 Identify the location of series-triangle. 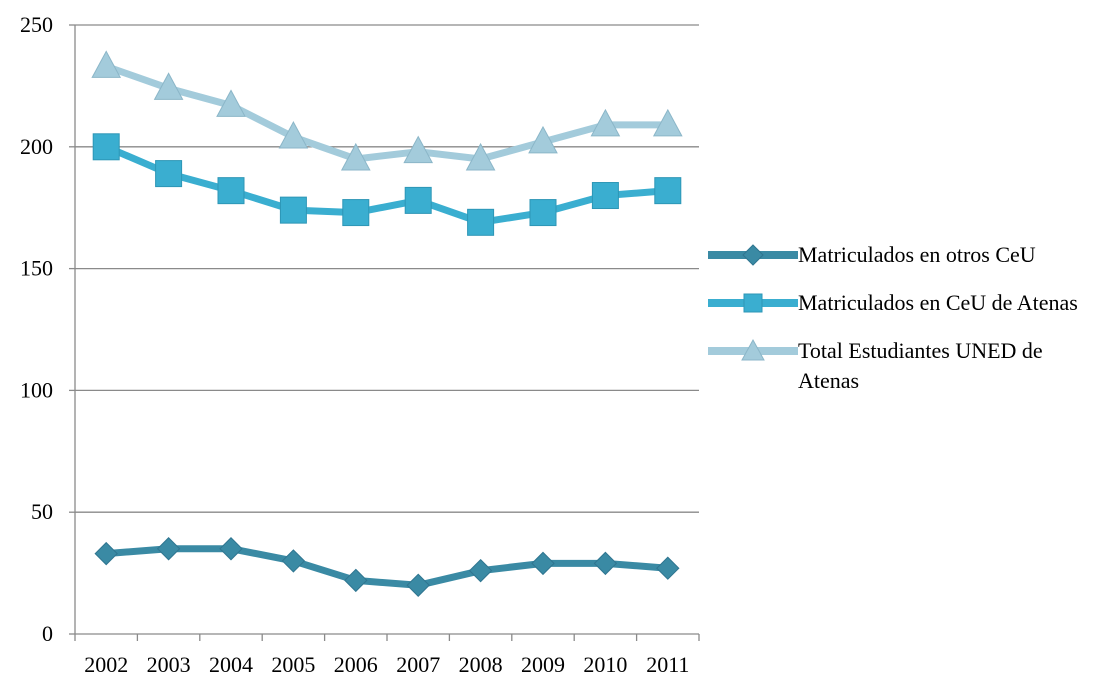
(387, 110).